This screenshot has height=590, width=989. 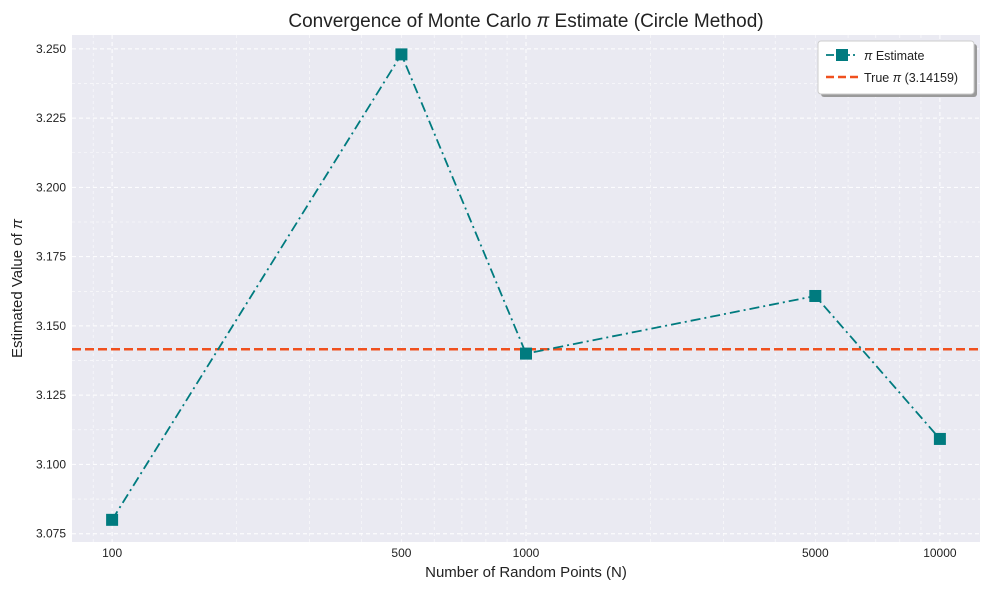 I want to click on x-tick-label: 10000, so click(x=940, y=553).